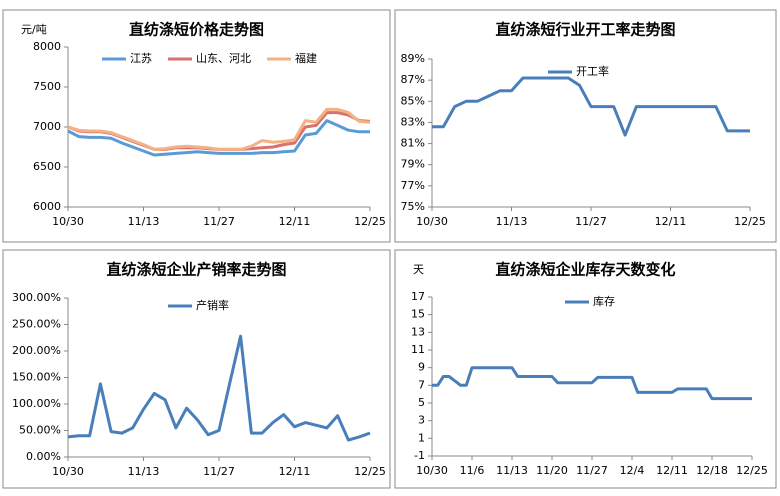 Image resolution: width=780 pixels, height=496 pixels. Describe the element at coordinates (413, 58) in the screenshot. I see `y-tick-label: 89%` at that location.